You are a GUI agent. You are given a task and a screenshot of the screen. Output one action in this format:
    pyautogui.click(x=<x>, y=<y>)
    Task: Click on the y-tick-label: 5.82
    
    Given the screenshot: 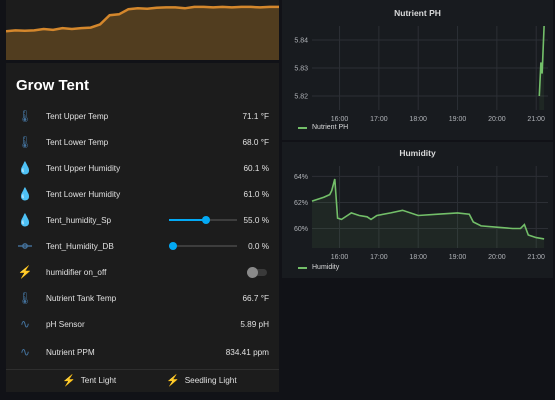 What is the action you would take?
    pyautogui.click(x=301, y=97)
    